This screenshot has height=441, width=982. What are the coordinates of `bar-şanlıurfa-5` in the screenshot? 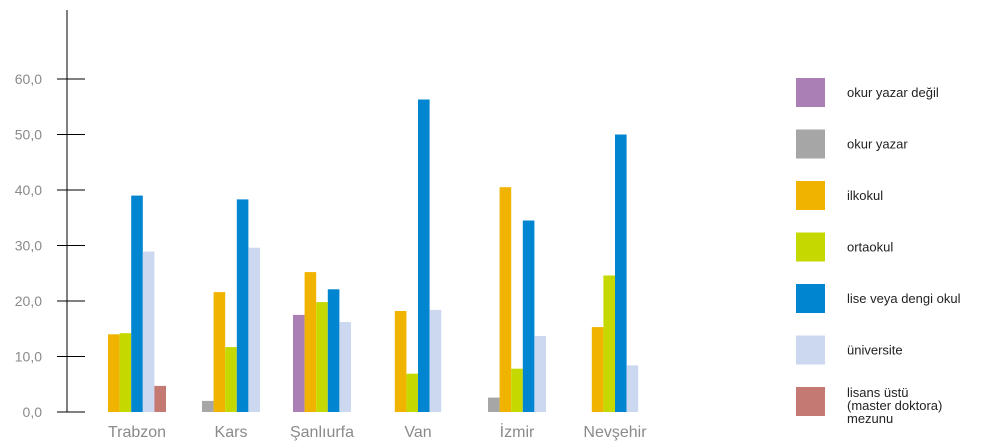 It's located at (345, 367).